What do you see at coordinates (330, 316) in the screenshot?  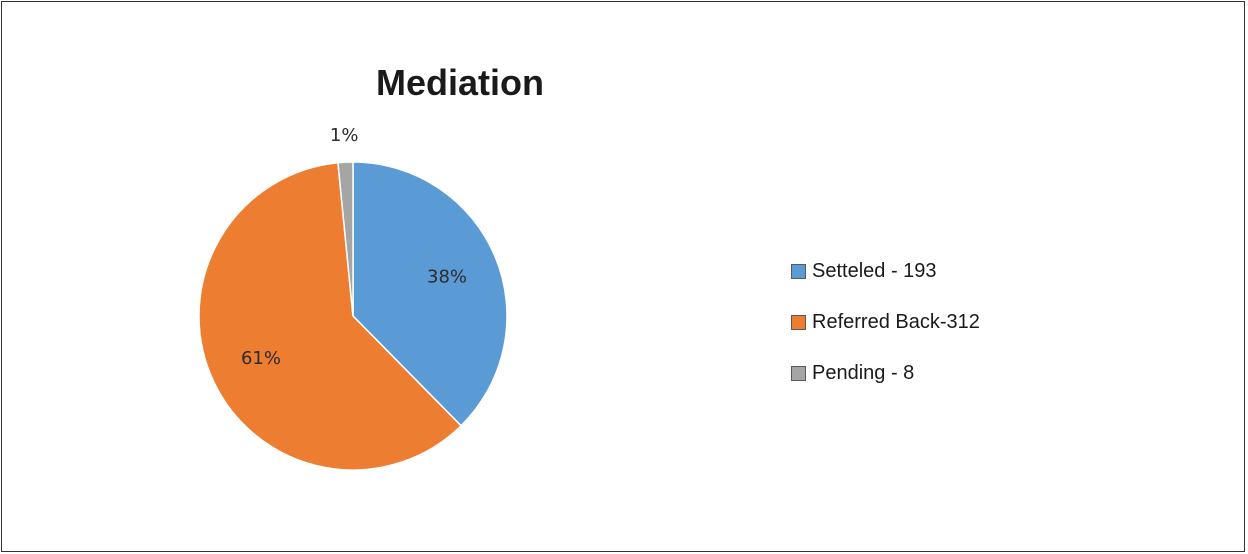 I see `pie-slice-referred-back` at bounding box center [330, 316].